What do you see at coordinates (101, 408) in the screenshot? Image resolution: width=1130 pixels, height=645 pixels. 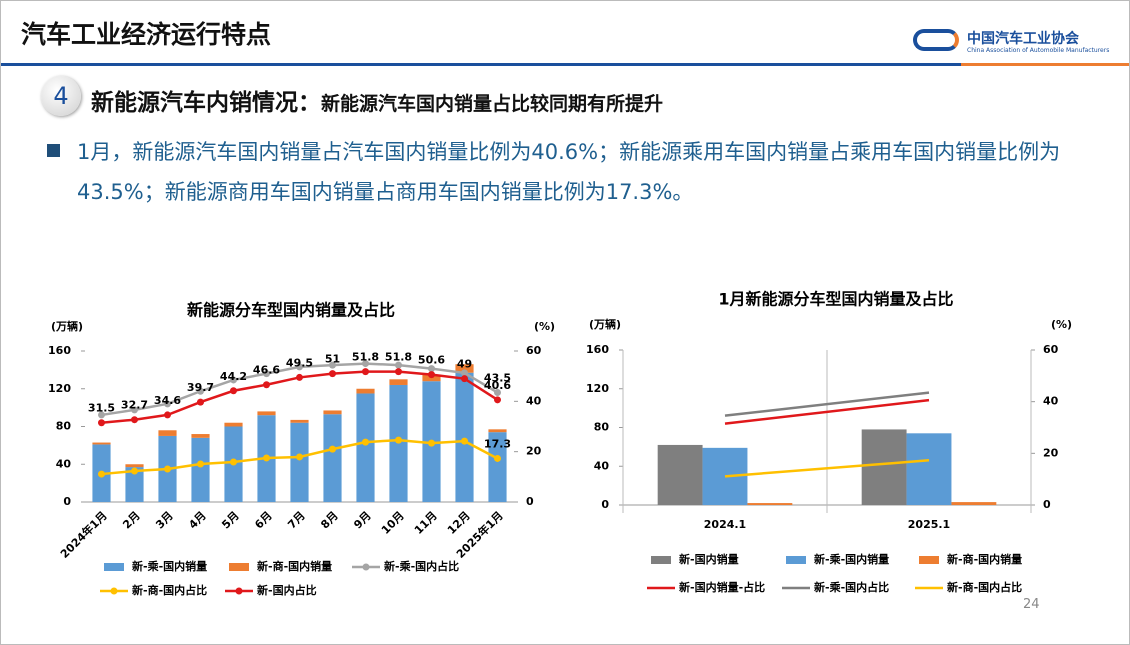 I see `data-label: 31.5` at bounding box center [101, 408].